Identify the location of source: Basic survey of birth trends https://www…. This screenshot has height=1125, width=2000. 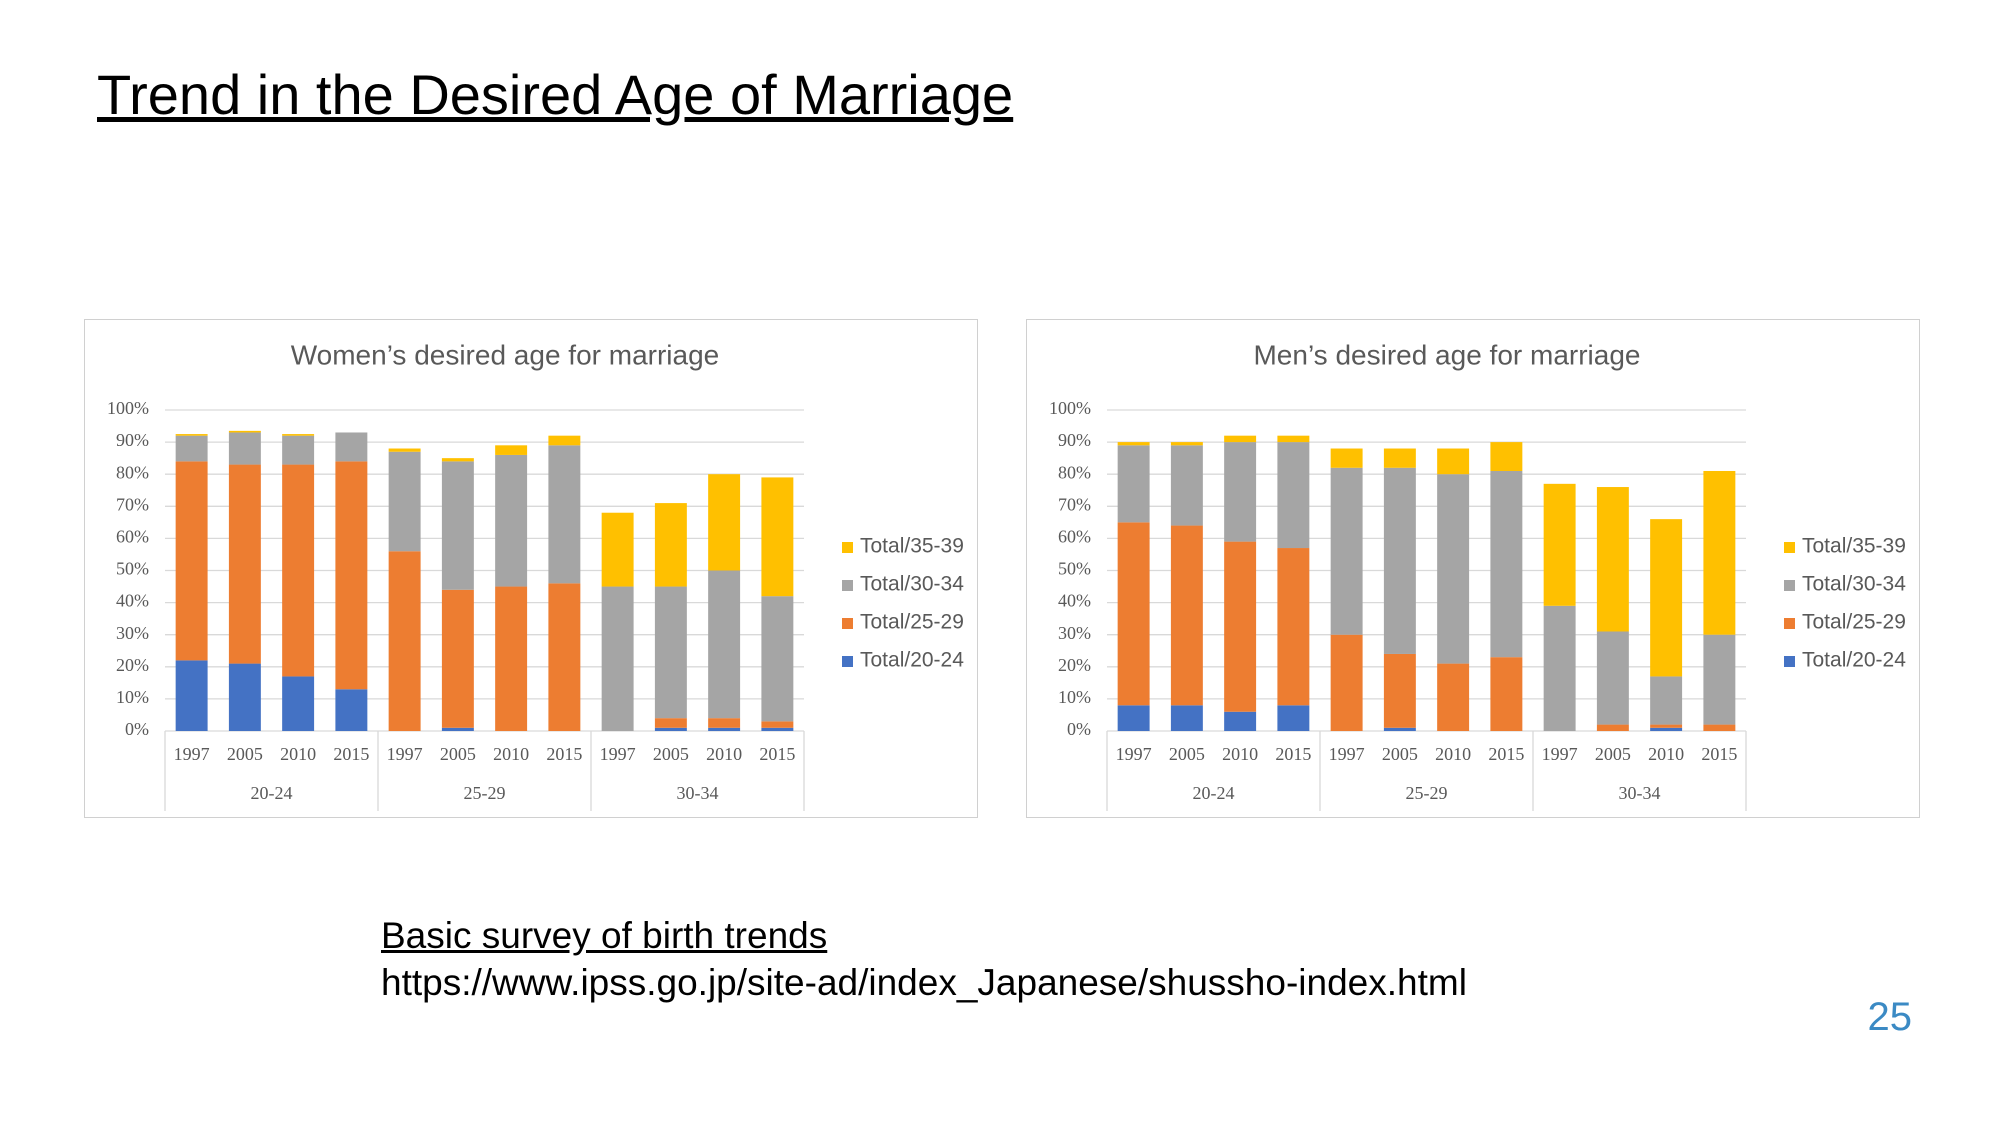
(924, 959).